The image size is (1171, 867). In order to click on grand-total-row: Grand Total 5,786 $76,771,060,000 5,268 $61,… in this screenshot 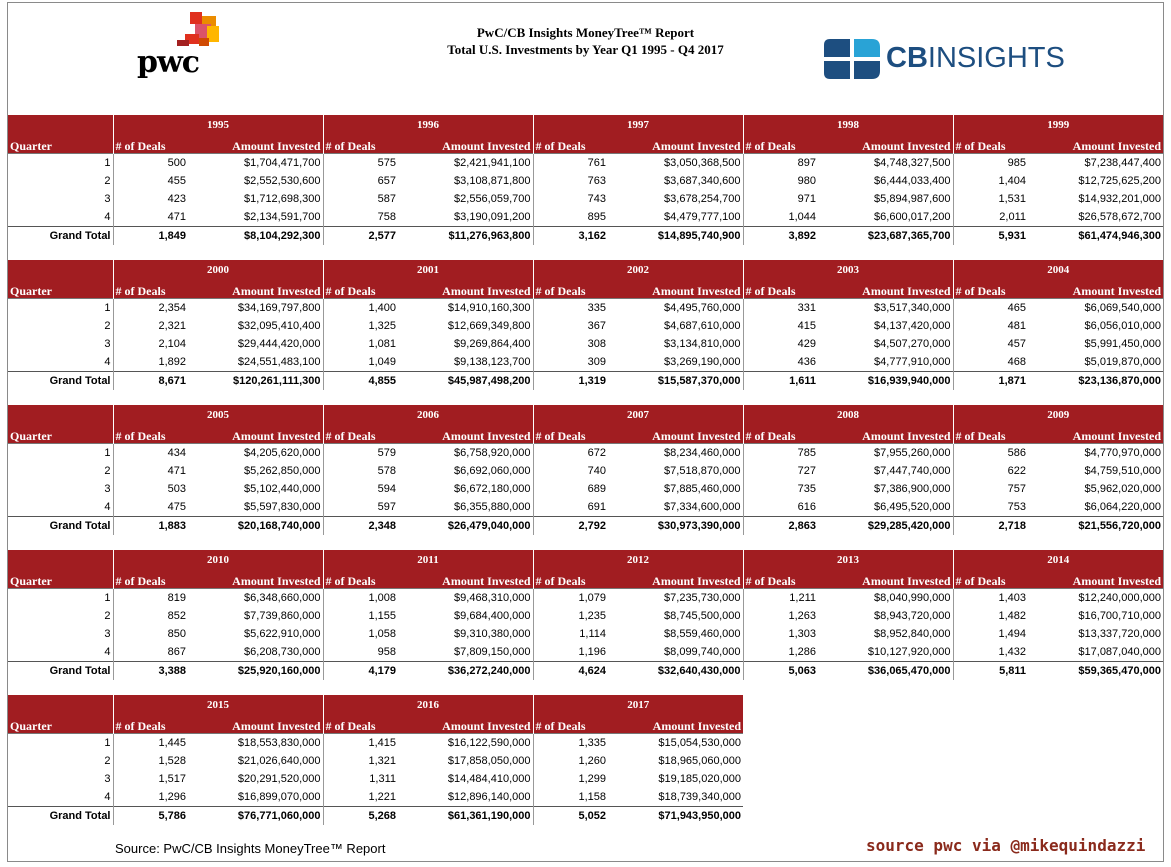, I will do `click(375, 815)`.